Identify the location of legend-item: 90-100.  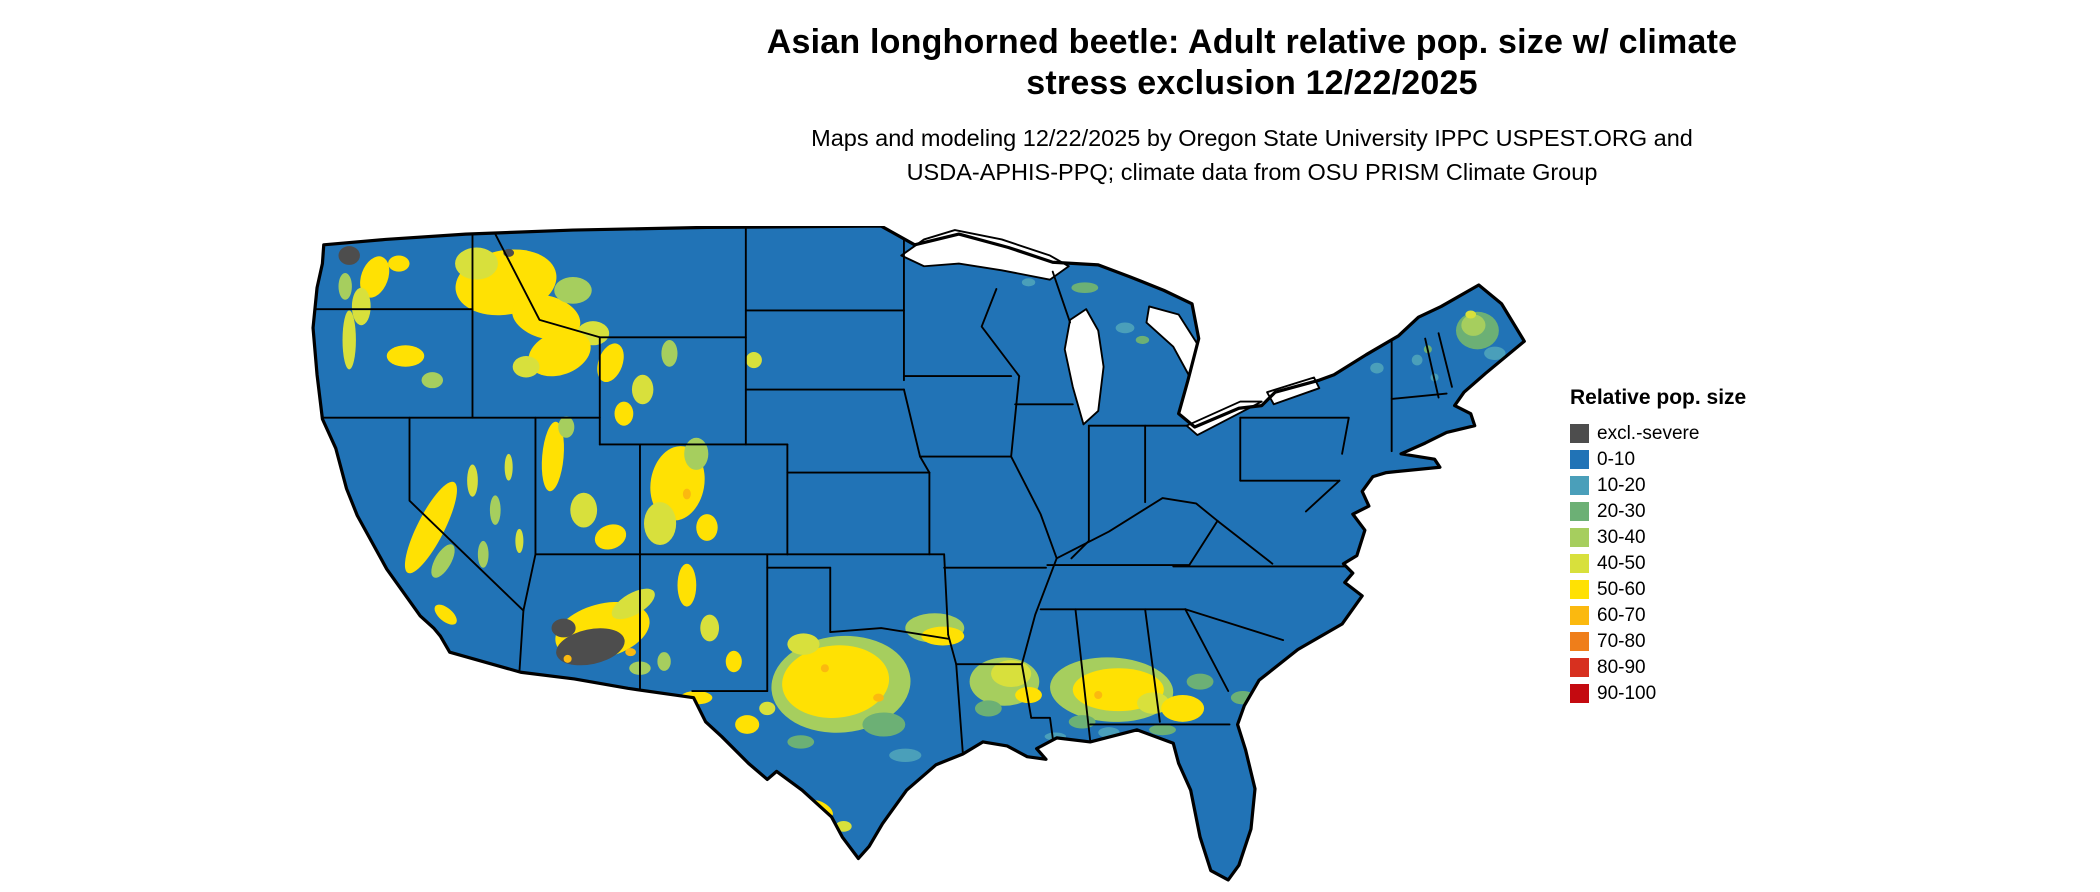
(1658, 693).